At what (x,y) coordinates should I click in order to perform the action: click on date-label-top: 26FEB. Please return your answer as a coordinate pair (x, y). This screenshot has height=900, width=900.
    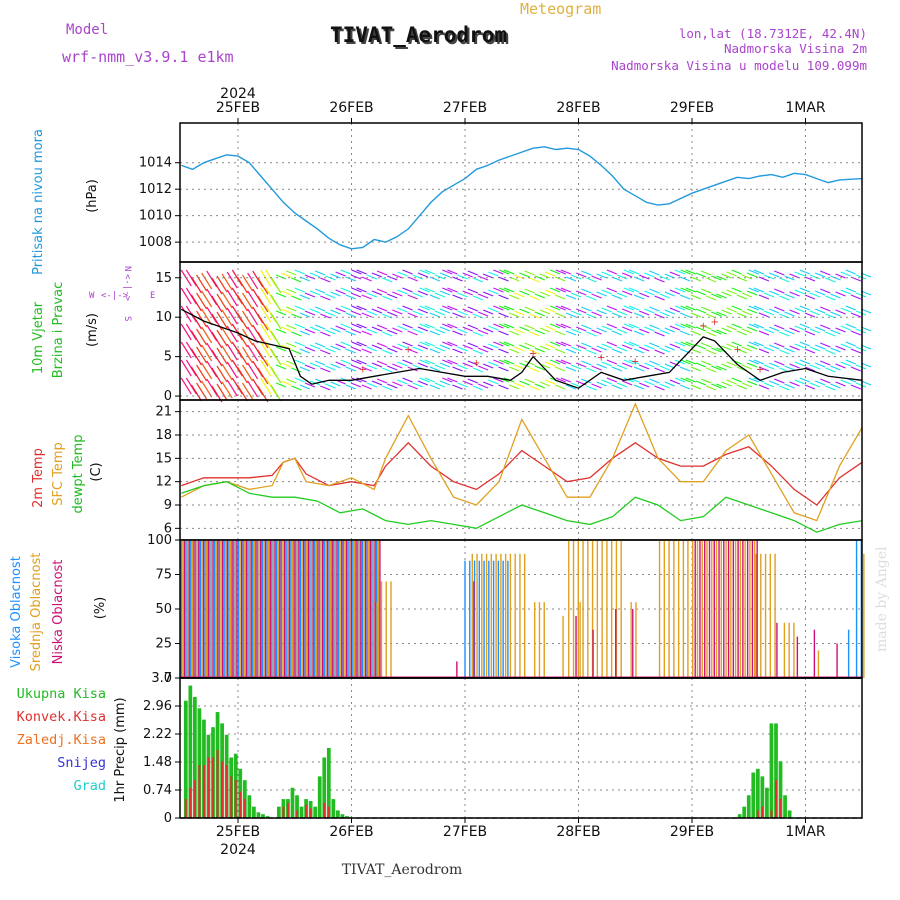
    Looking at the image, I should click on (351, 108).